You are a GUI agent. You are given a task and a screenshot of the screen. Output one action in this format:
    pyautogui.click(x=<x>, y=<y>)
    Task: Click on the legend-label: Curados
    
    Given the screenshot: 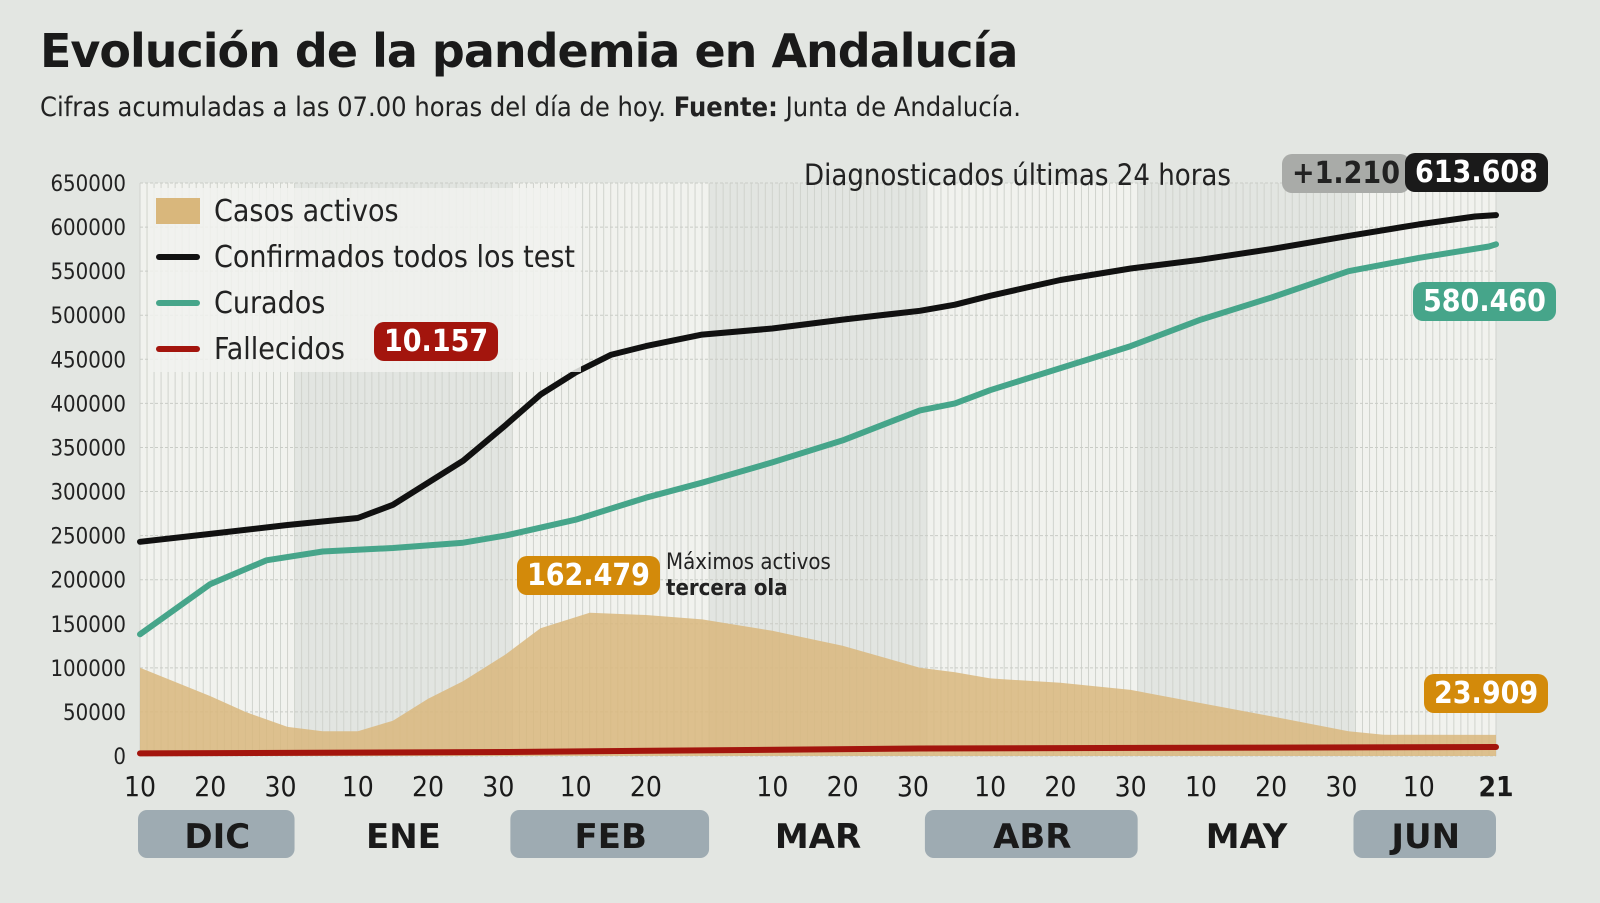 What is the action you would take?
    pyautogui.click(x=270, y=303)
    